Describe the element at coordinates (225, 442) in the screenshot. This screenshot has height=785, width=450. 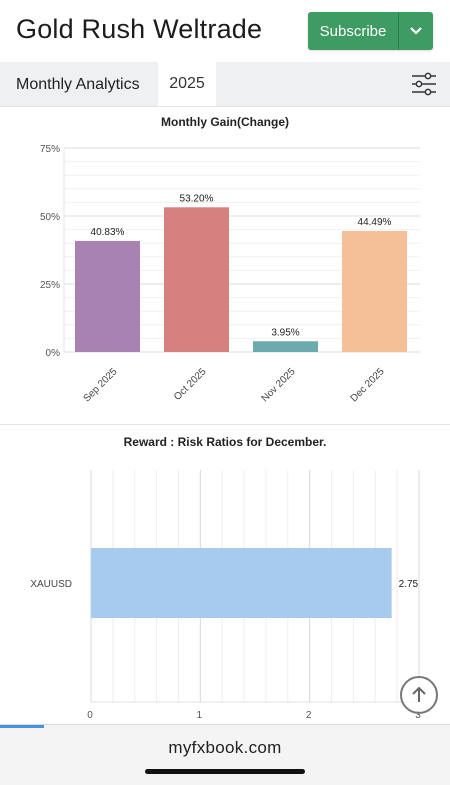
I see `chart-title: Reward : Risk Ratios for December.` at that location.